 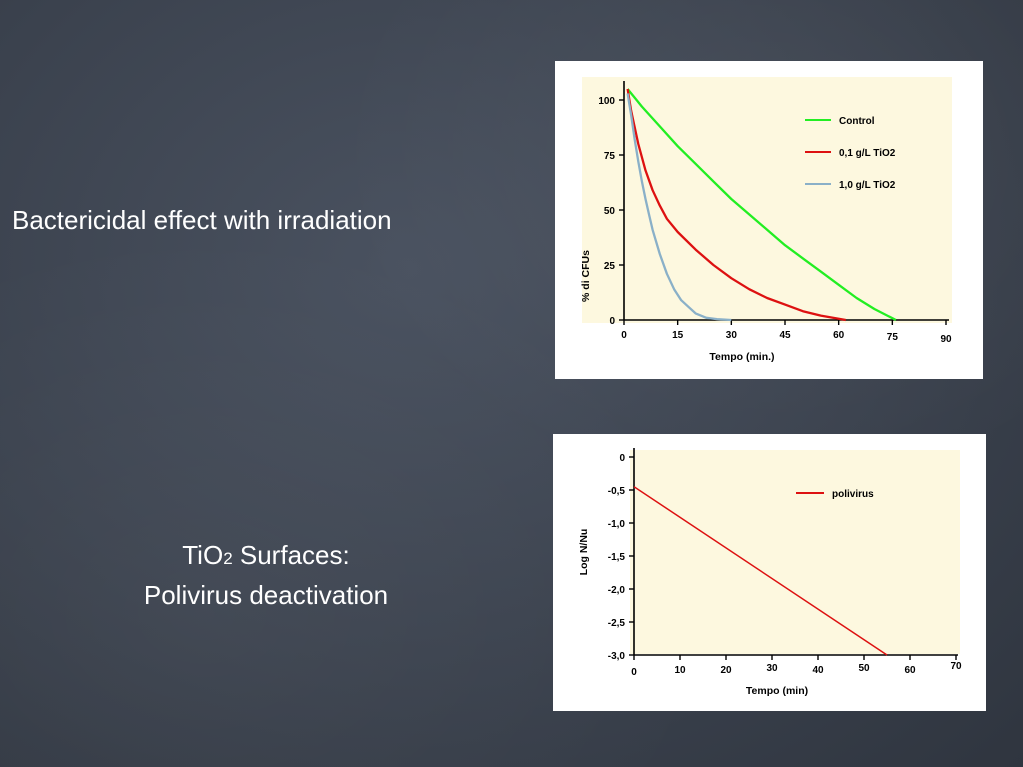 What do you see at coordinates (610, 156) in the screenshot?
I see `y-tick-label: 75` at bounding box center [610, 156].